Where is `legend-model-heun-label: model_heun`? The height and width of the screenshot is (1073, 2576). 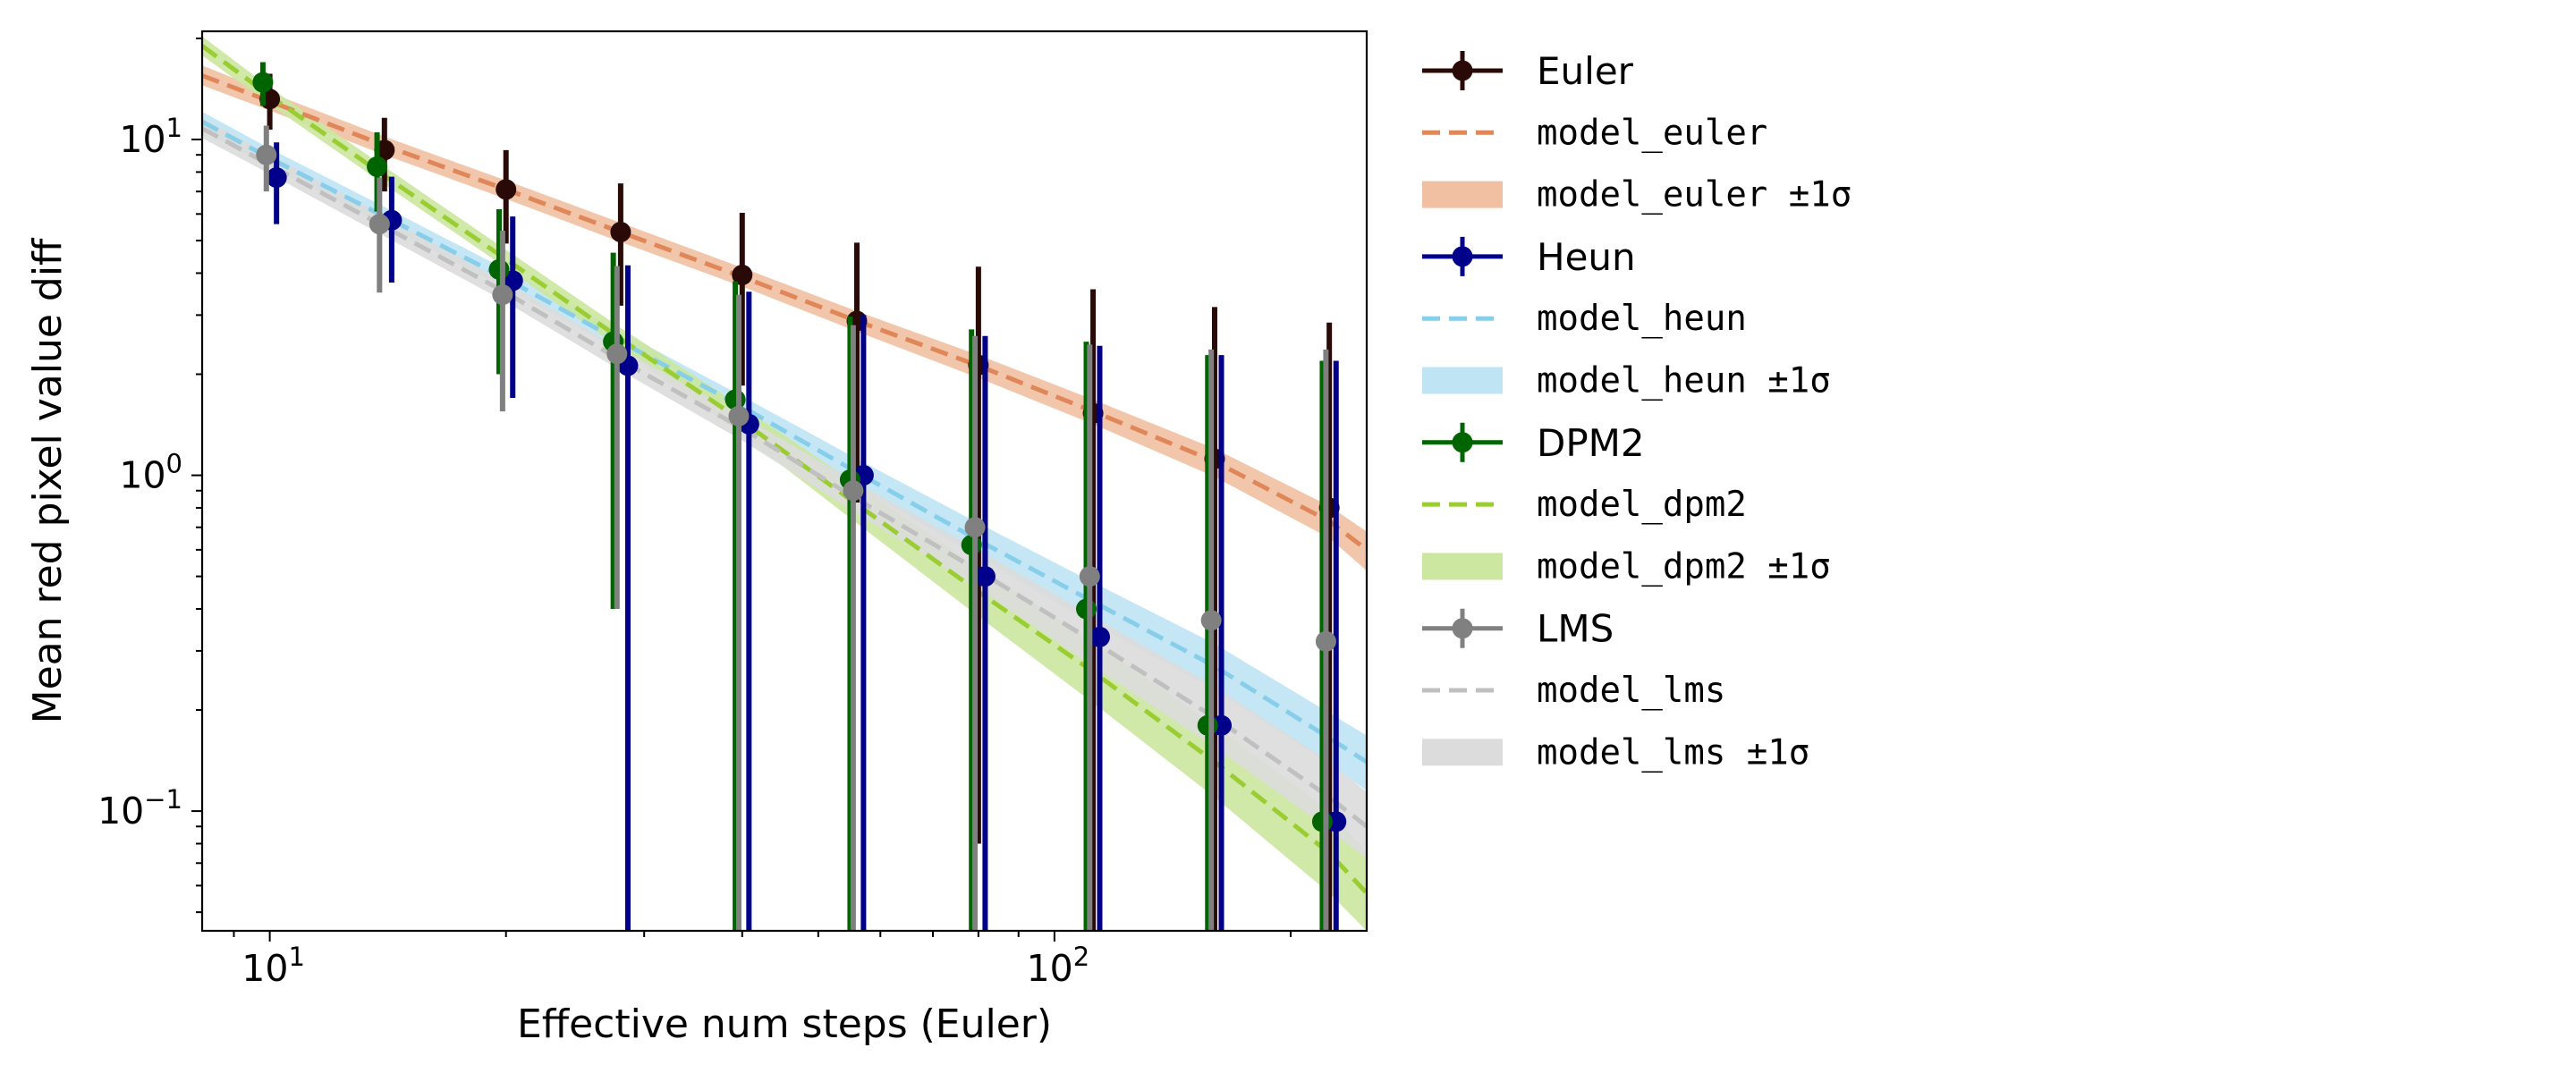 legend-model-heun-label: model_heun is located at coordinates (1642, 319).